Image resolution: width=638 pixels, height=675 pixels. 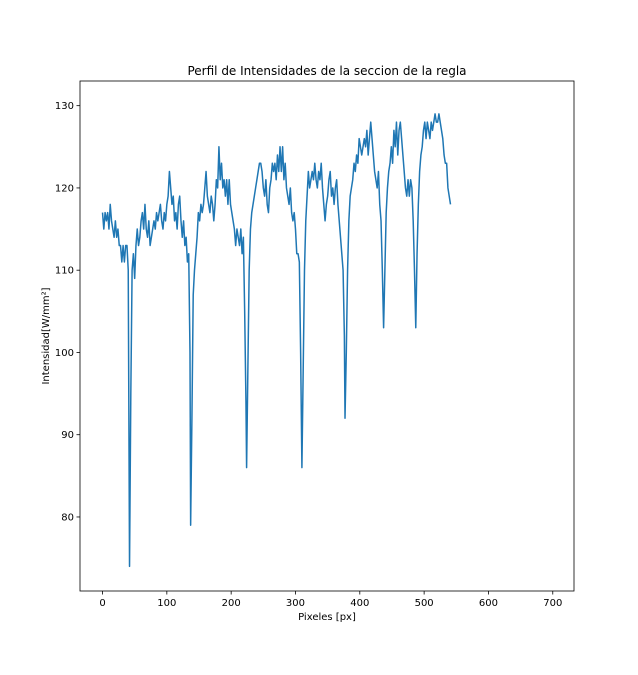 I want to click on x-ticks: 0 100 200 300 400 500 600 700, so click(x=330, y=600).